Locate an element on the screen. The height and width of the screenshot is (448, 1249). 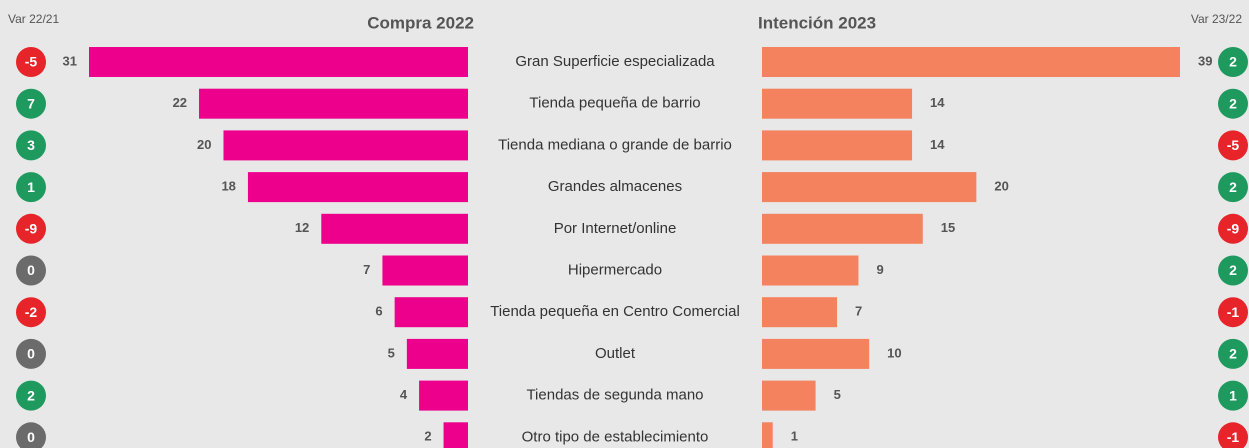
value-label: 15 is located at coordinates (948, 227).